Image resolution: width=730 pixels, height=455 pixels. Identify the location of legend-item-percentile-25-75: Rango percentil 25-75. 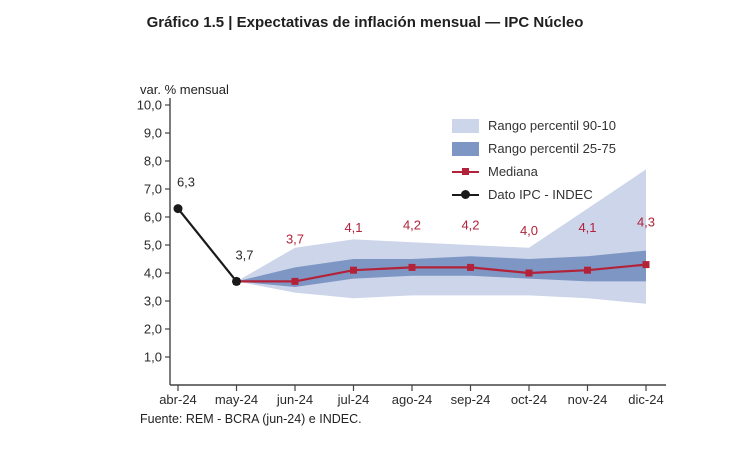
(534, 148).